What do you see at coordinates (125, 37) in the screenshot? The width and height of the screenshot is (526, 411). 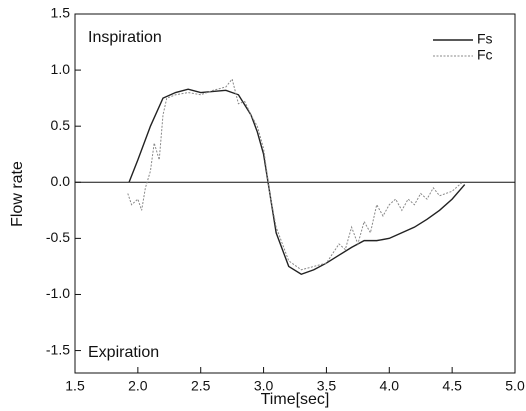 I see `annotation: Inspiration` at bounding box center [125, 37].